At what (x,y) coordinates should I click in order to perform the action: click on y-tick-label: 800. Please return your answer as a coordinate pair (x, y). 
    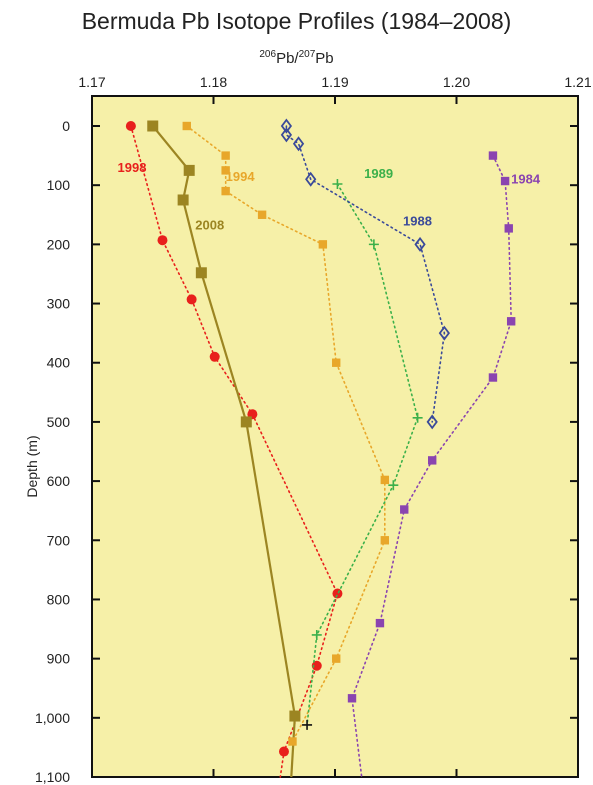
    Looking at the image, I should click on (59, 599).